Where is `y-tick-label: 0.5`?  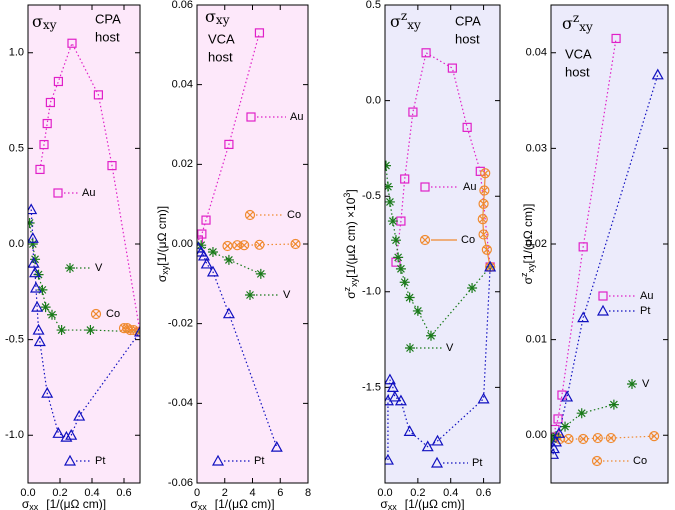 y-tick-label: 0.5 is located at coordinates (373, 5).